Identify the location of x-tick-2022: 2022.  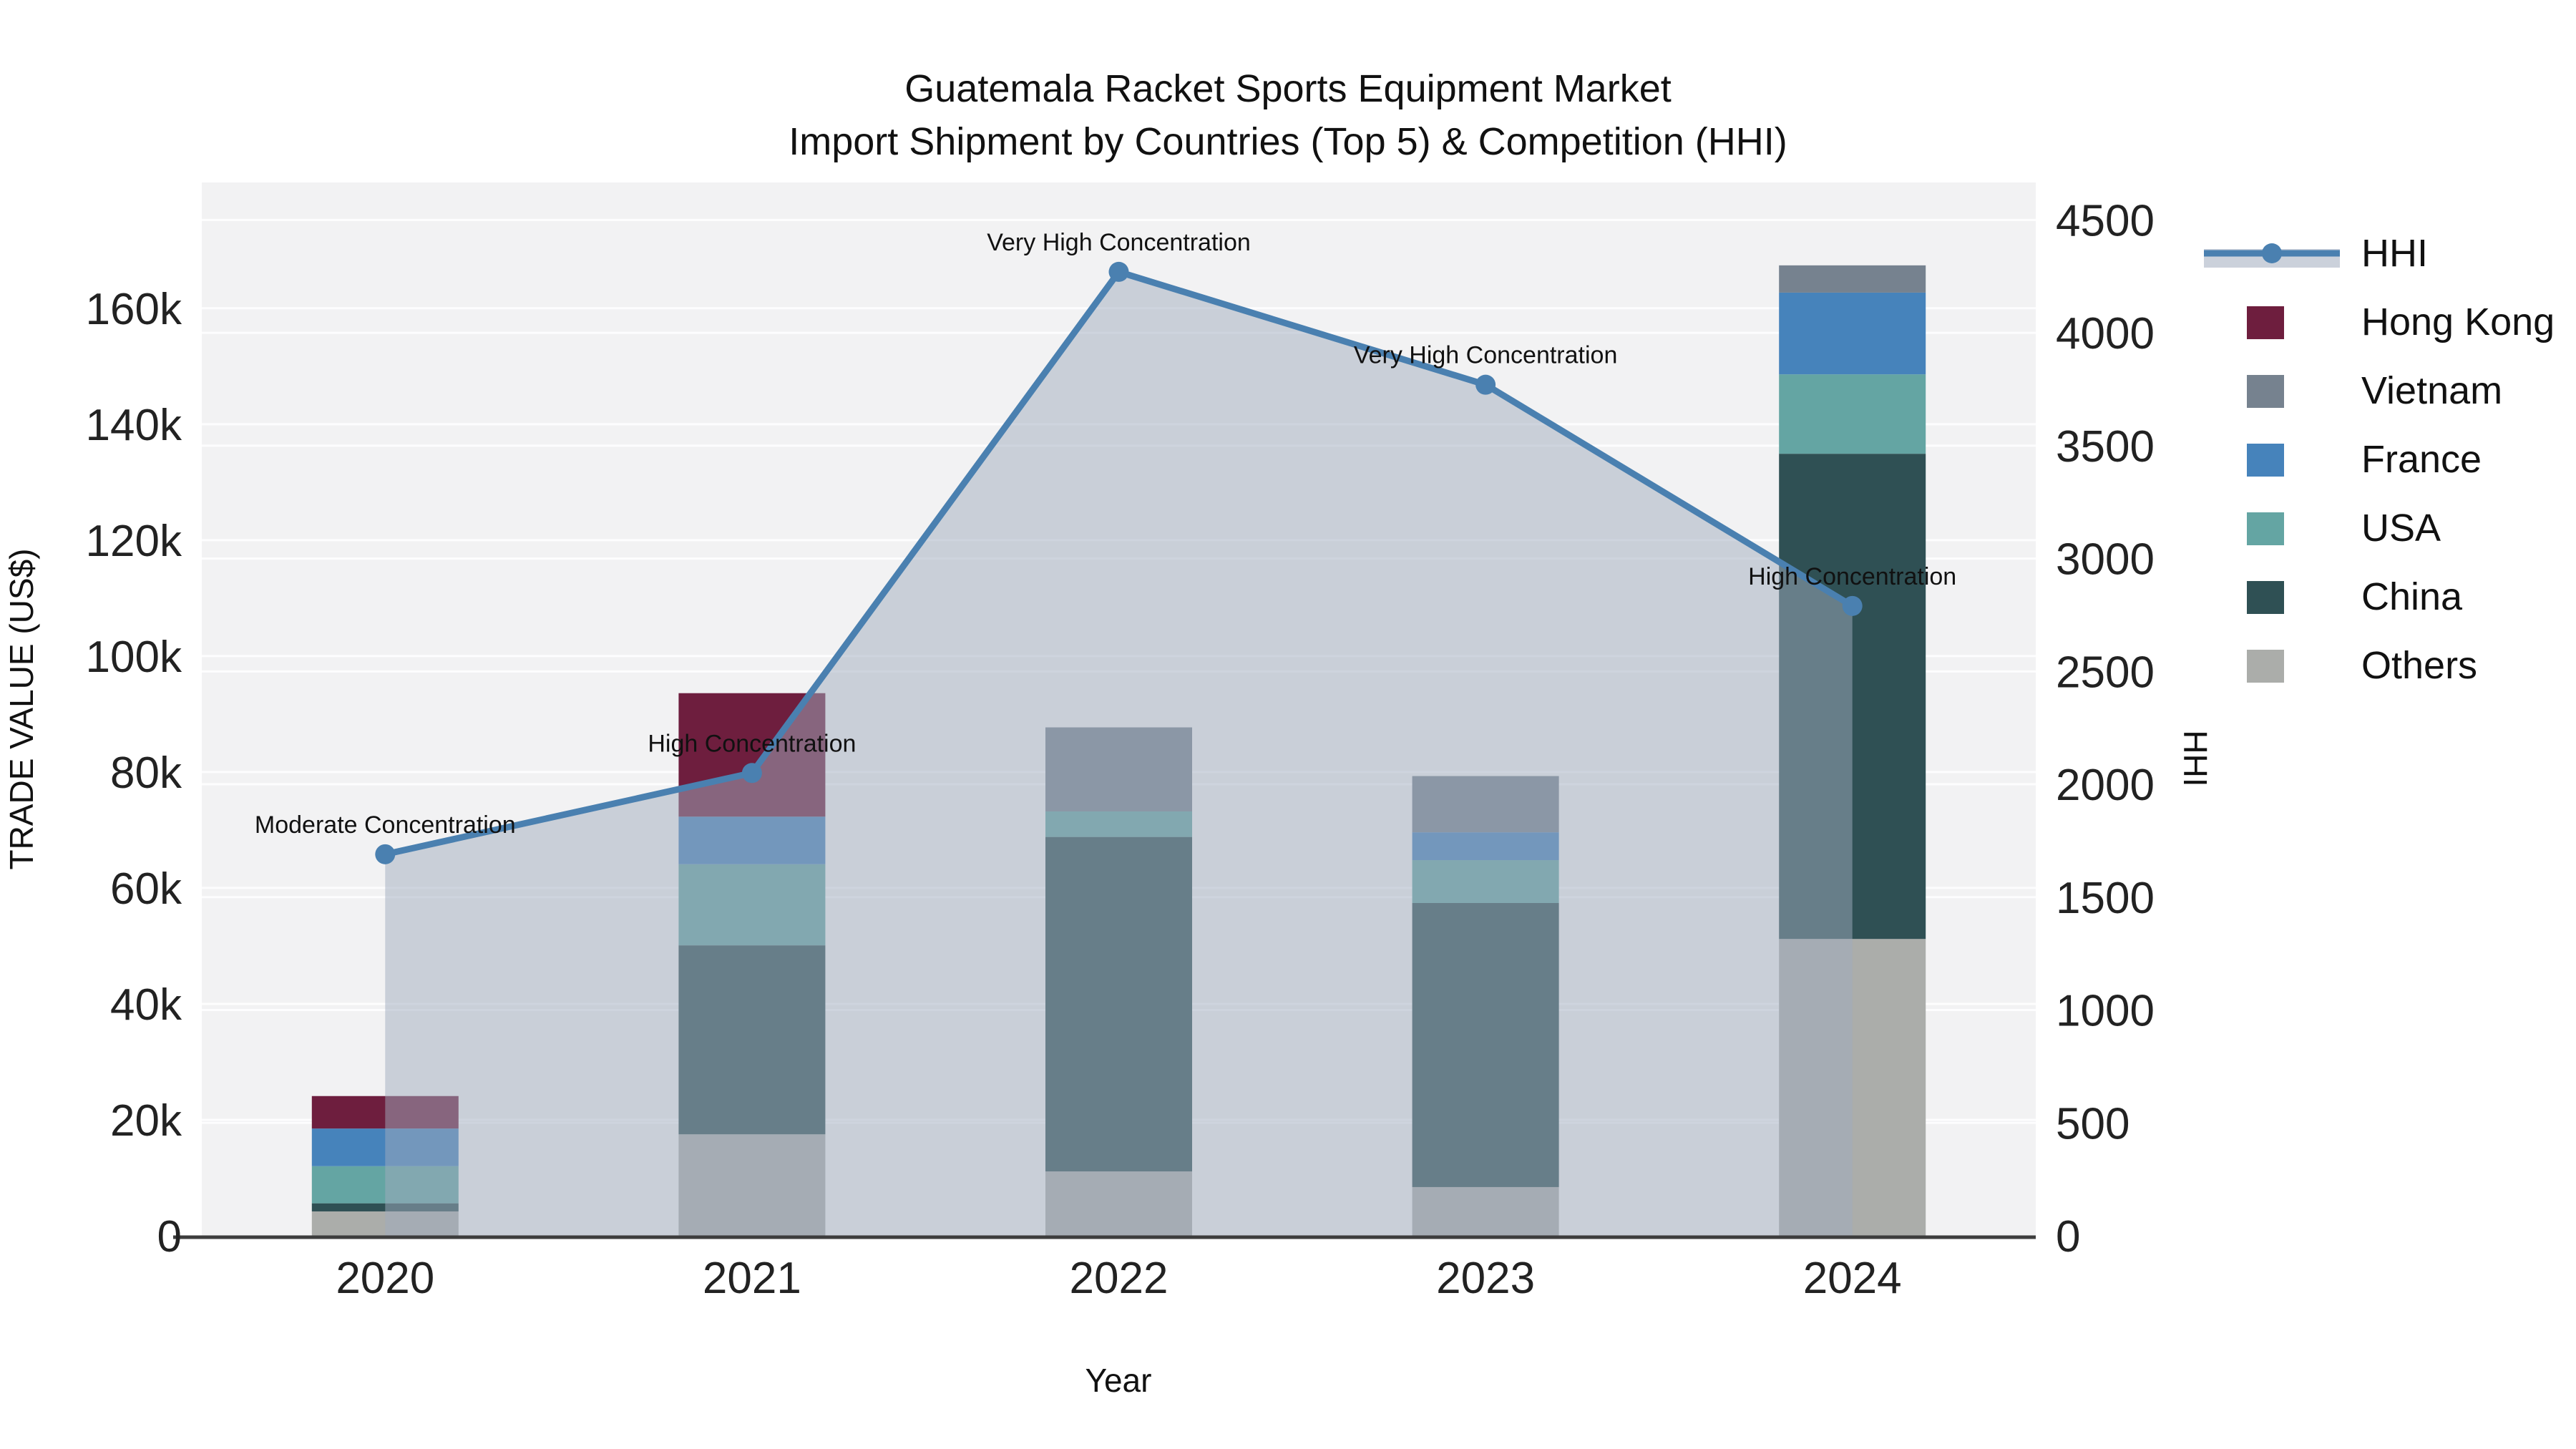
(1119, 1278).